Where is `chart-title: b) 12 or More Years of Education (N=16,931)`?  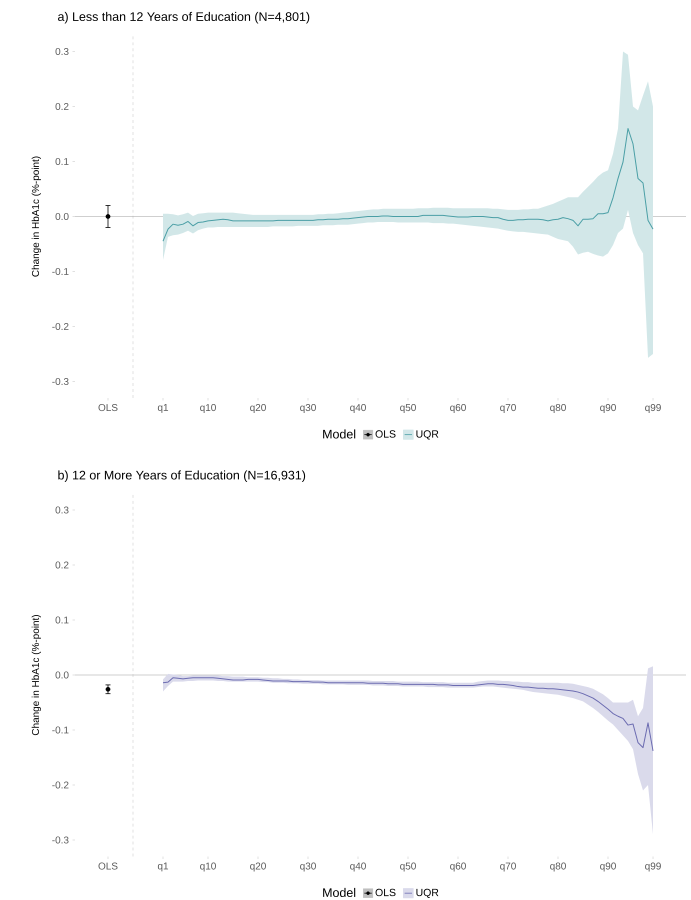 chart-title: b) 12 or More Years of Education (N=16,931) is located at coordinates (182, 476).